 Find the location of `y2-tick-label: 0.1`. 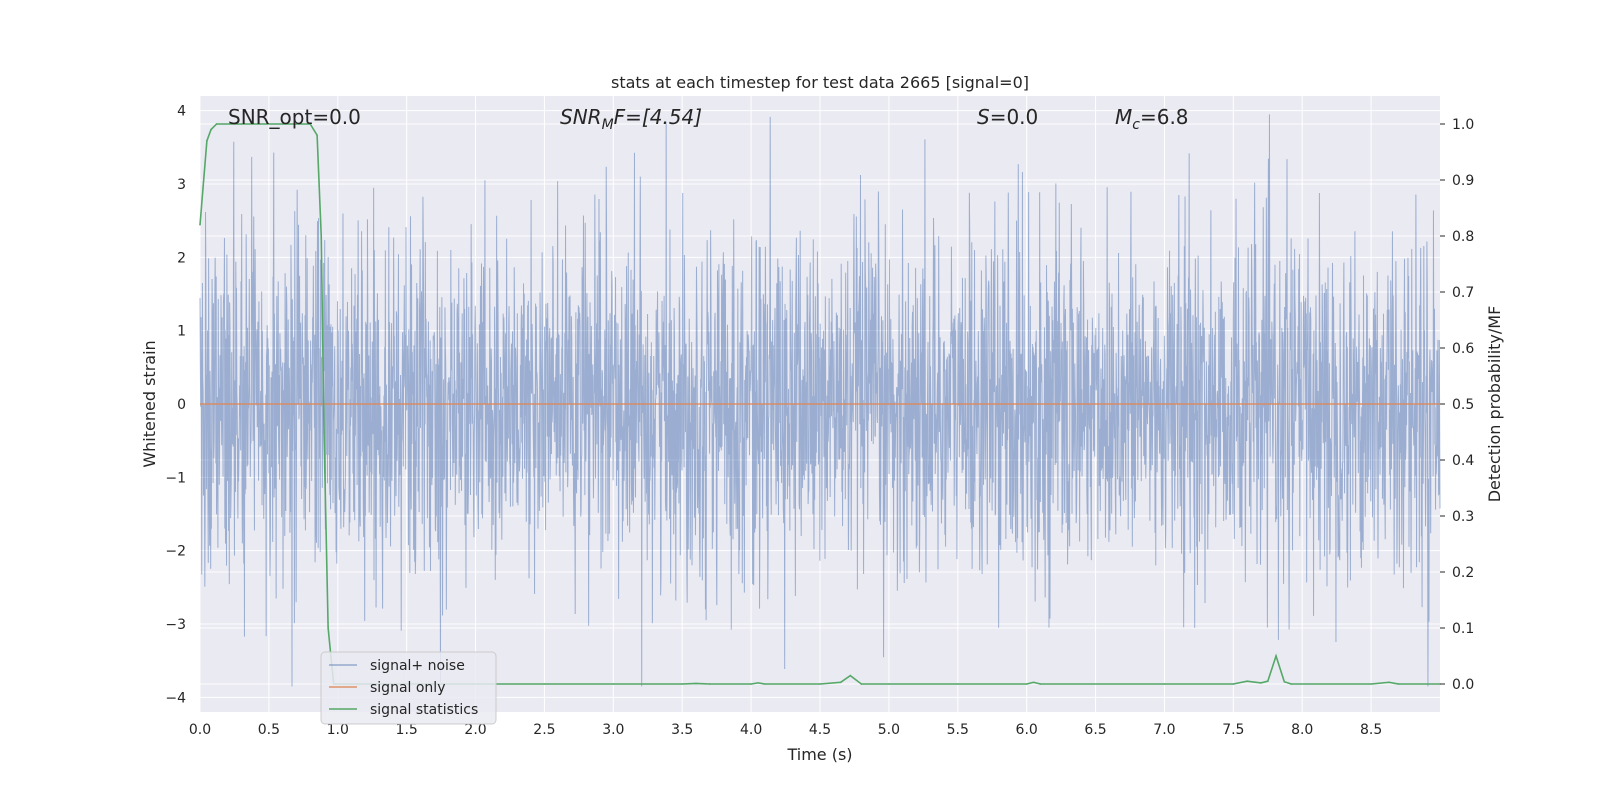

y2-tick-label: 0.1 is located at coordinates (1463, 629).